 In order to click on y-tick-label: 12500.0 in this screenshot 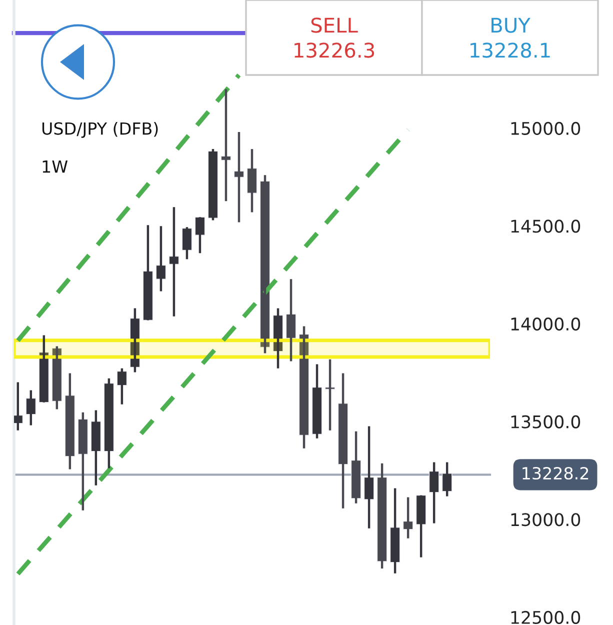, I will do `click(545, 617)`.